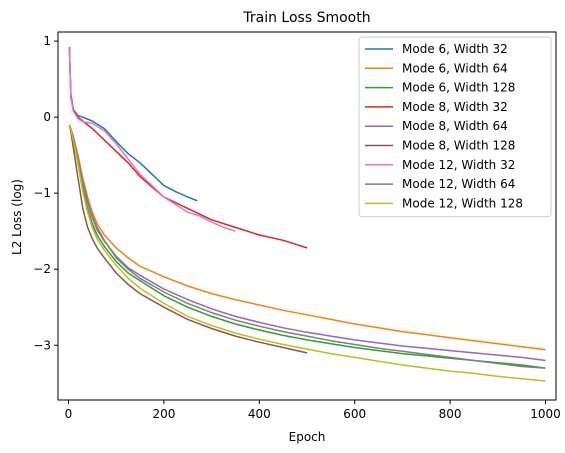  Describe the element at coordinates (163, 414) in the screenshot. I see `x-tick-label: 200` at that location.